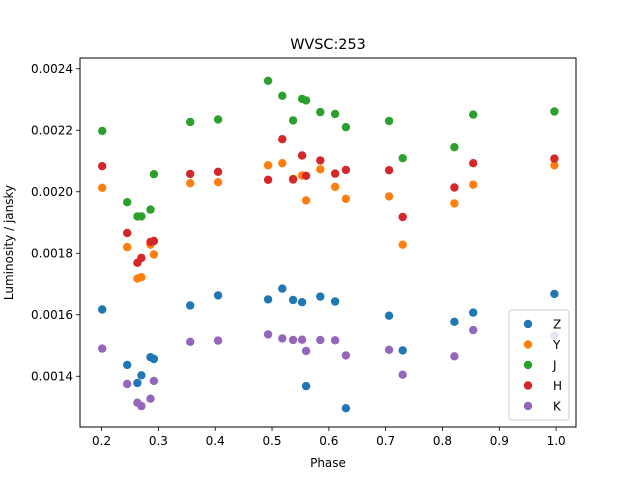 Image resolution: width=640 pixels, height=480 pixels. I want to click on x-tick-label: 1.0, so click(556, 441).